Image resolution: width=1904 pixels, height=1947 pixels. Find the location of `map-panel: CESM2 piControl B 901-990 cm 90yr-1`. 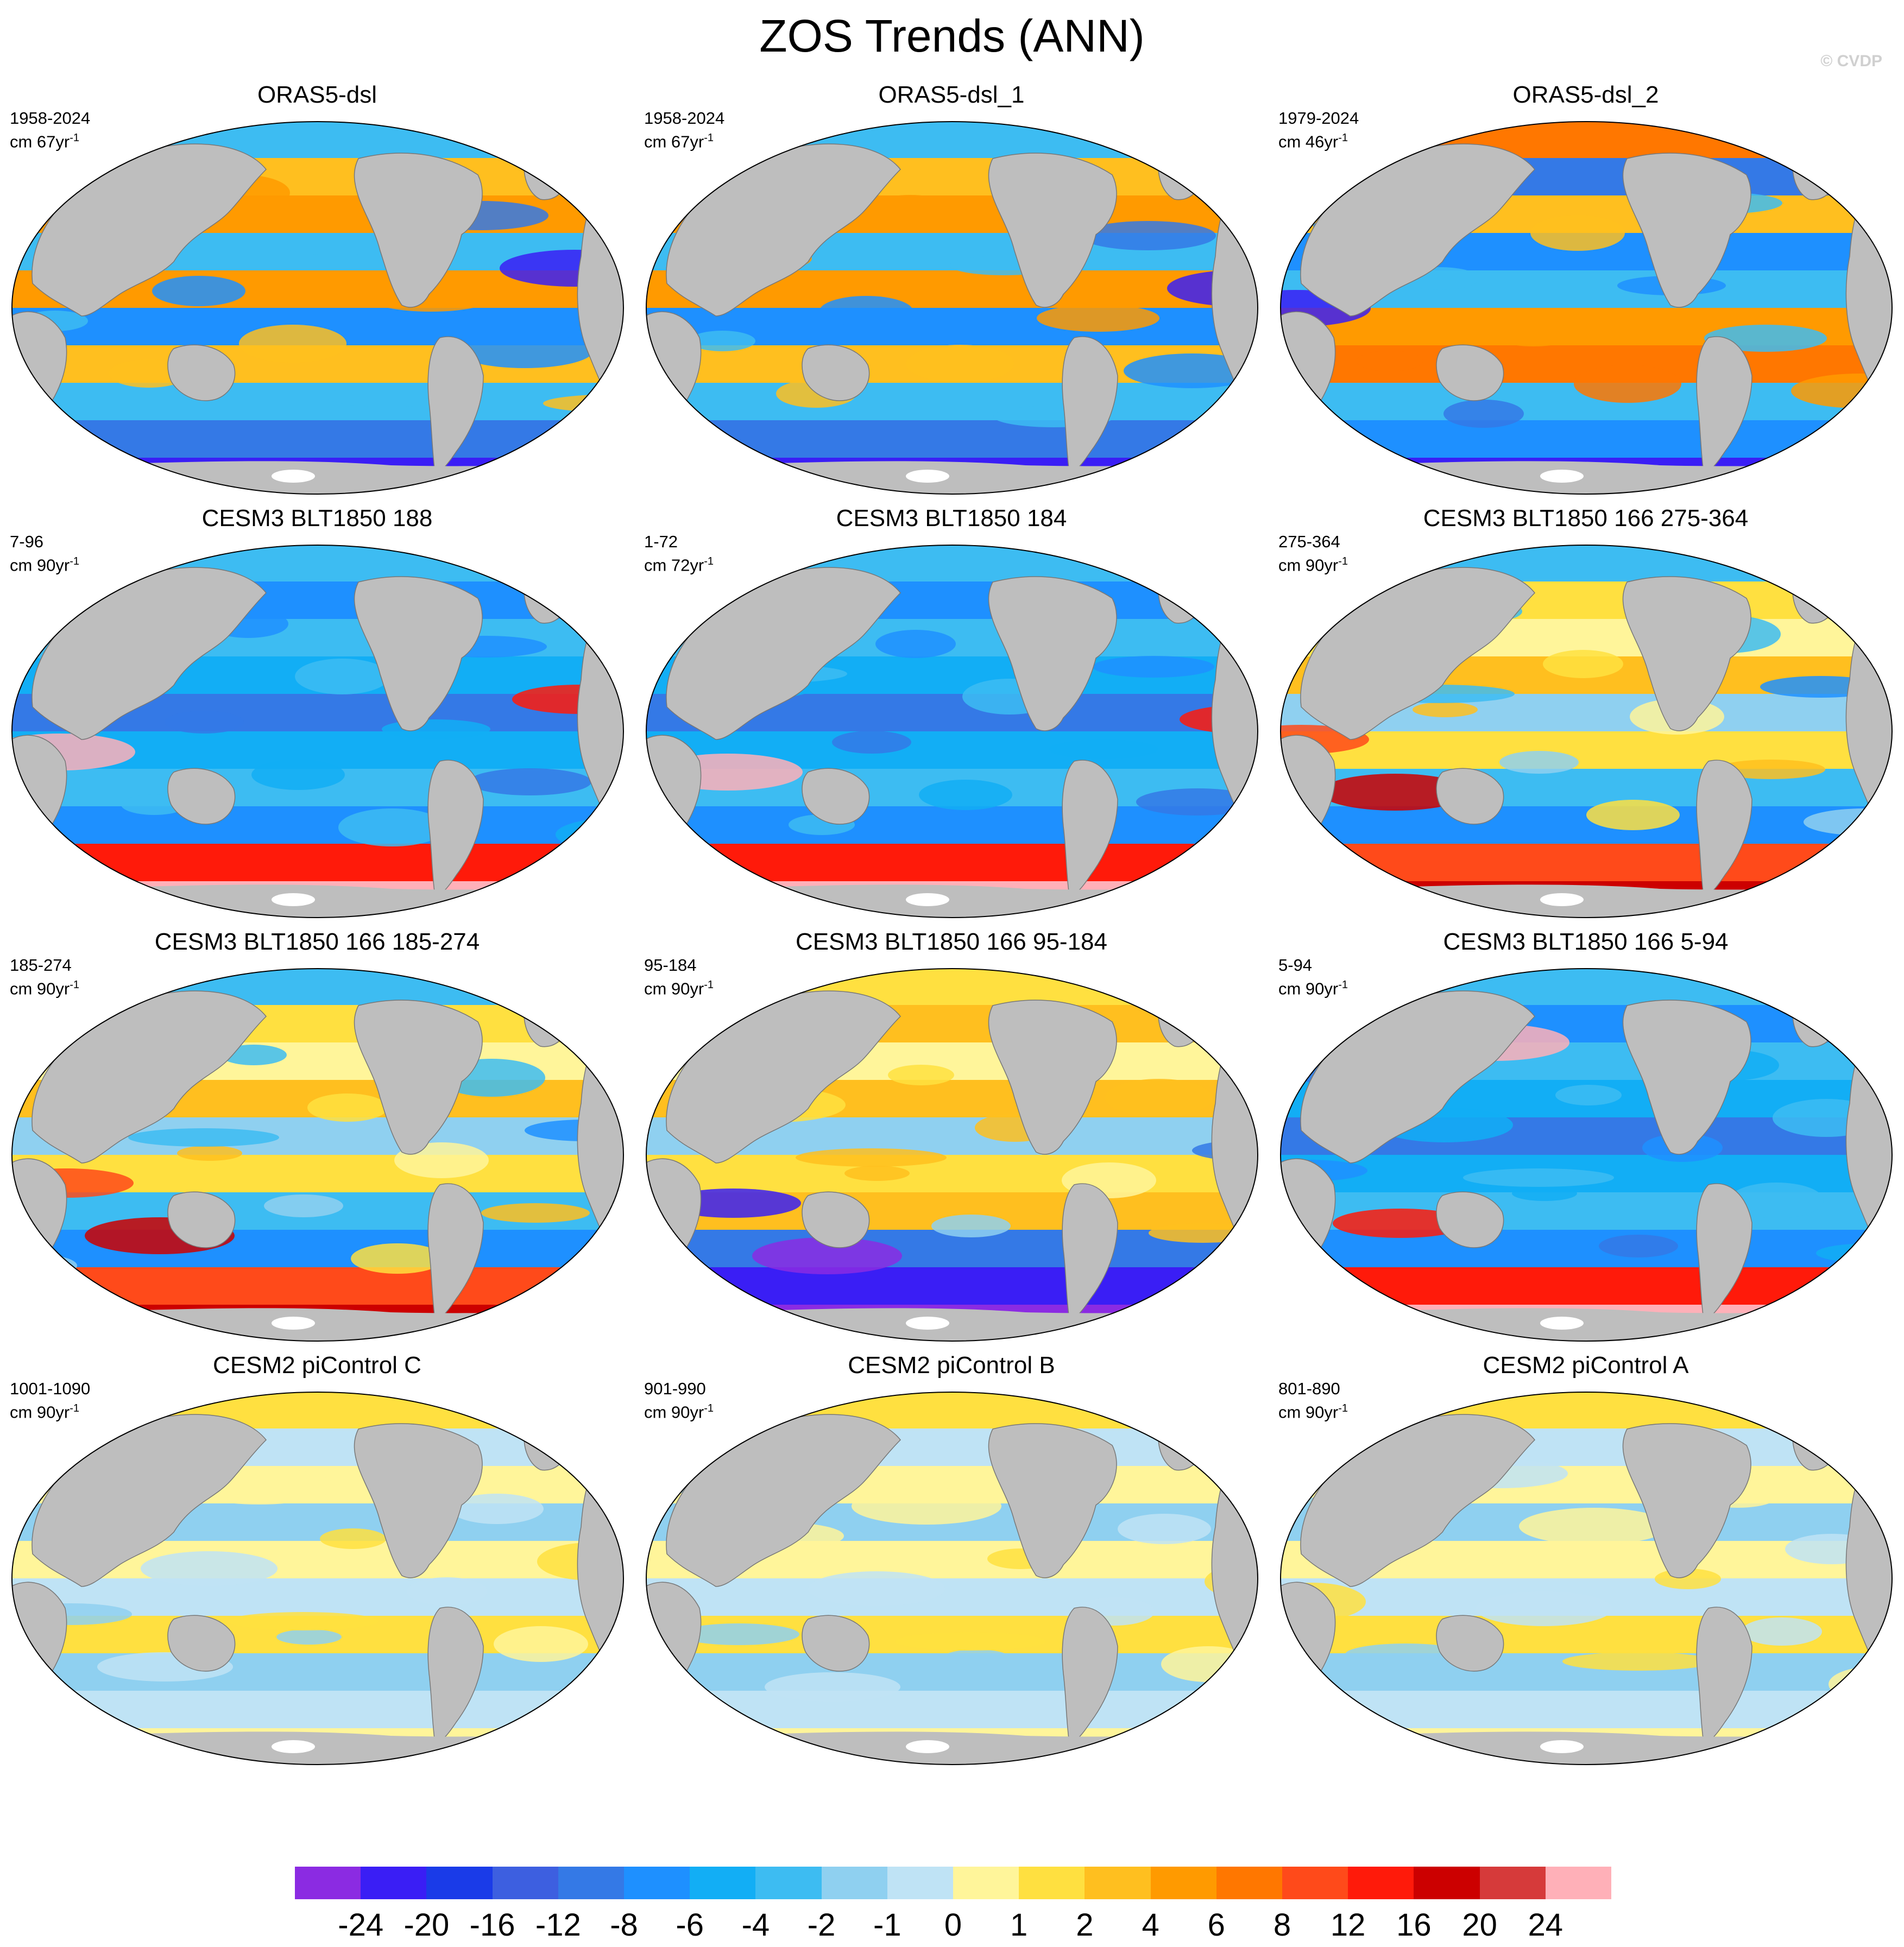

map-panel: CESM2 piControl B 901-990 cm 90yr-1 is located at coordinates (951, 1561).